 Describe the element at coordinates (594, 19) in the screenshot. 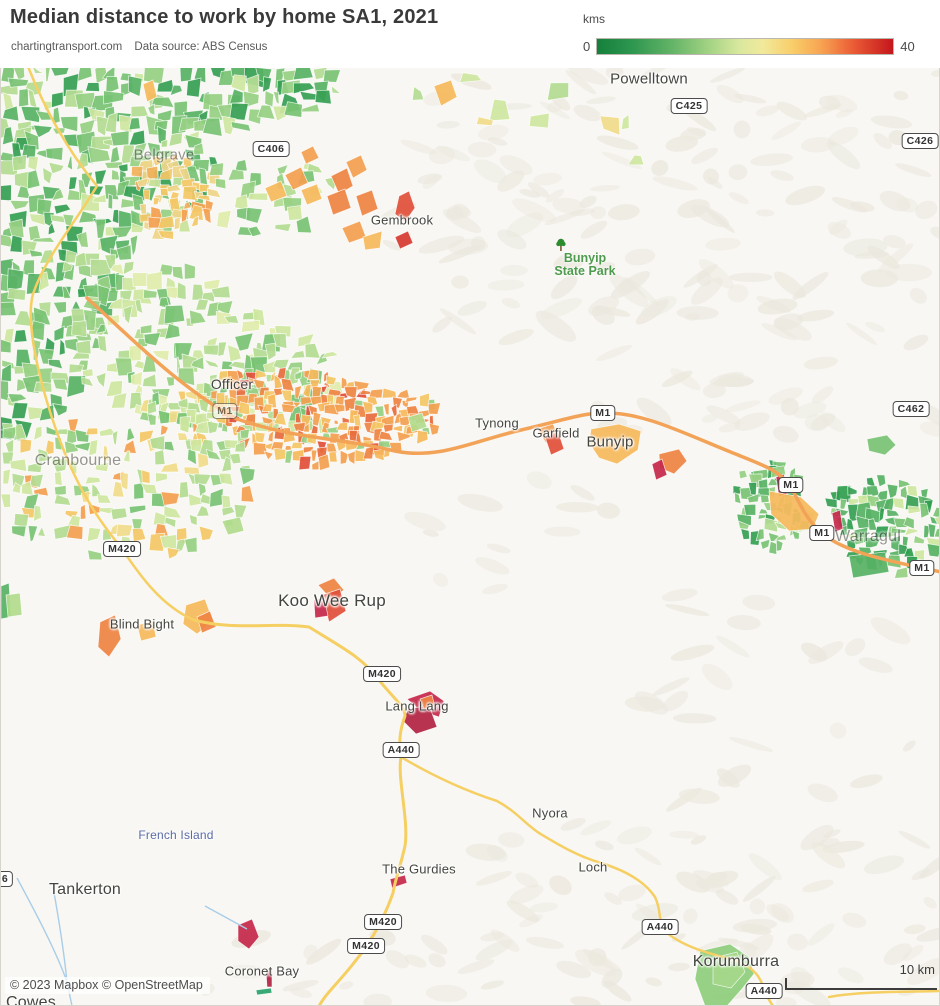

I see `legend-title: kms` at that location.